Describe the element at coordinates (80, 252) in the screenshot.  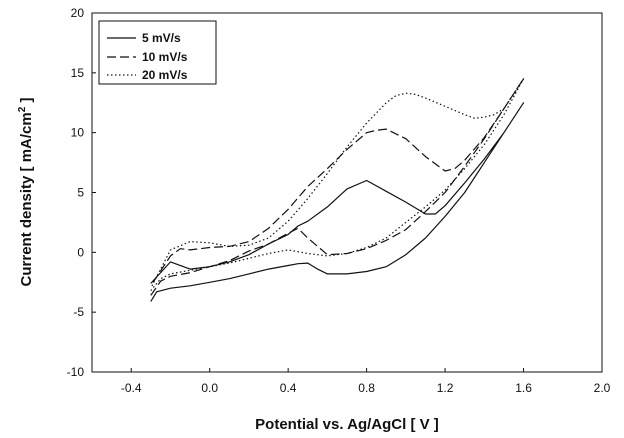
I see `y-tick-label: 0` at that location.